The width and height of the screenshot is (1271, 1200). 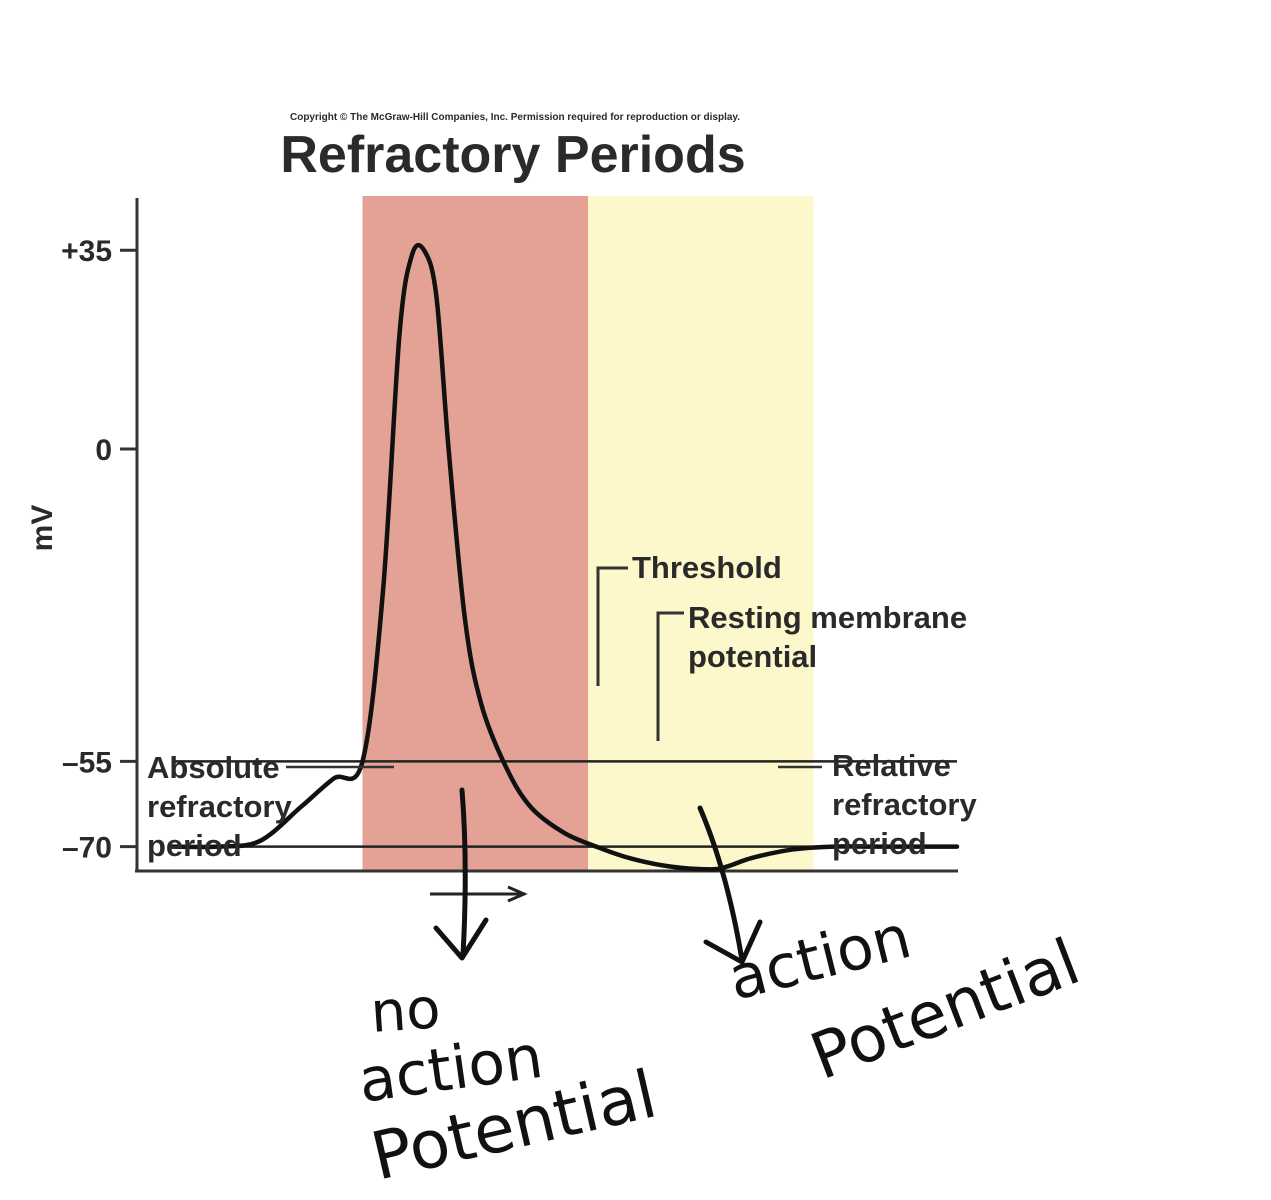 I want to click on threshold-label: Threshold, so click(x=707, y=567).